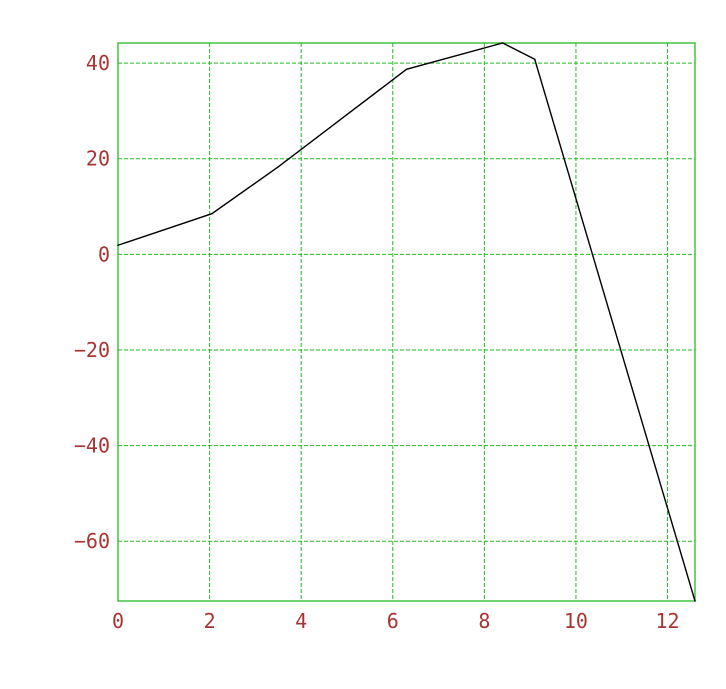  What do you see at coordinates (576, 621) in the screenshot?
I see `x-tick-label: 10` at bounding box center [576, 621].